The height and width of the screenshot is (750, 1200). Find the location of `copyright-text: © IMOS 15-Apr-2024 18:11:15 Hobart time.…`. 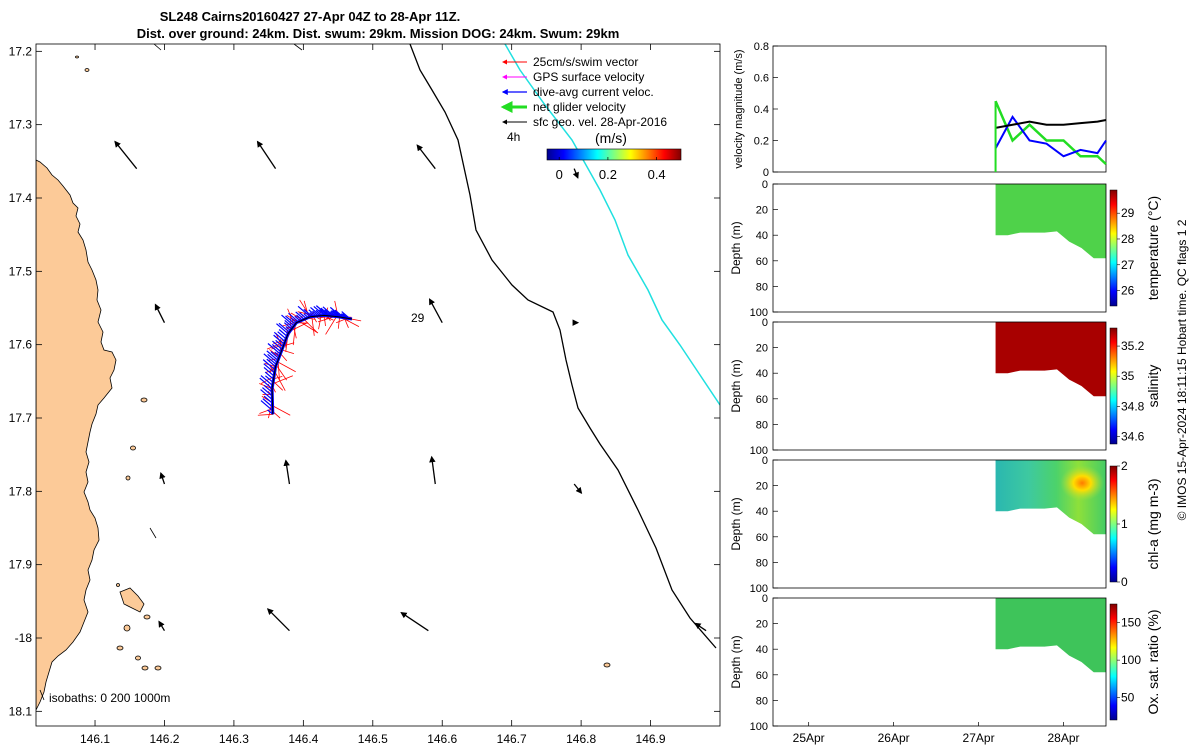

copyright-text: © IMOS 15-Apr-2024 18:11:15 Hobart time.… is located at coordinates (1182, 369).